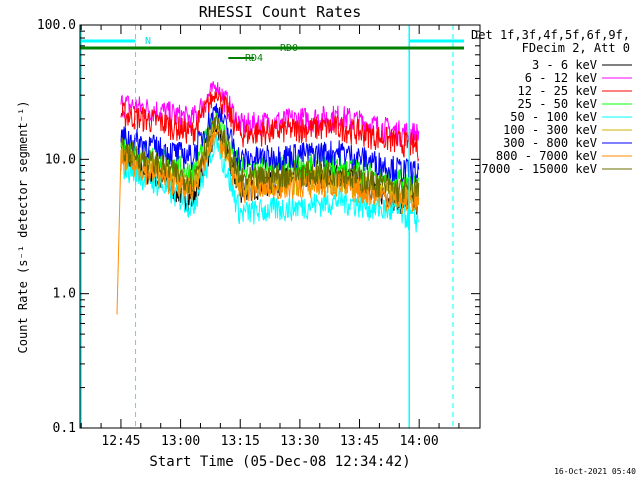 The width and height of the screenshot is (640, 480). Describe the element at coordinates (564, 65) in the screenshot. I see `legend-label: 3 - 6 keV` at that location.